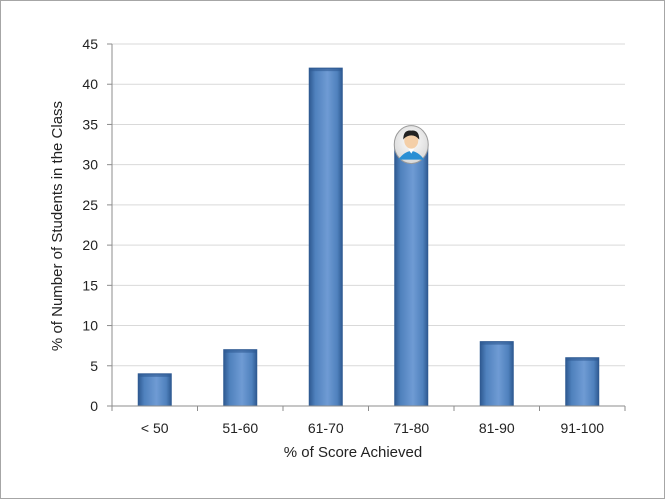  I want to click on y-tick-label: 10, so click(90, 326).